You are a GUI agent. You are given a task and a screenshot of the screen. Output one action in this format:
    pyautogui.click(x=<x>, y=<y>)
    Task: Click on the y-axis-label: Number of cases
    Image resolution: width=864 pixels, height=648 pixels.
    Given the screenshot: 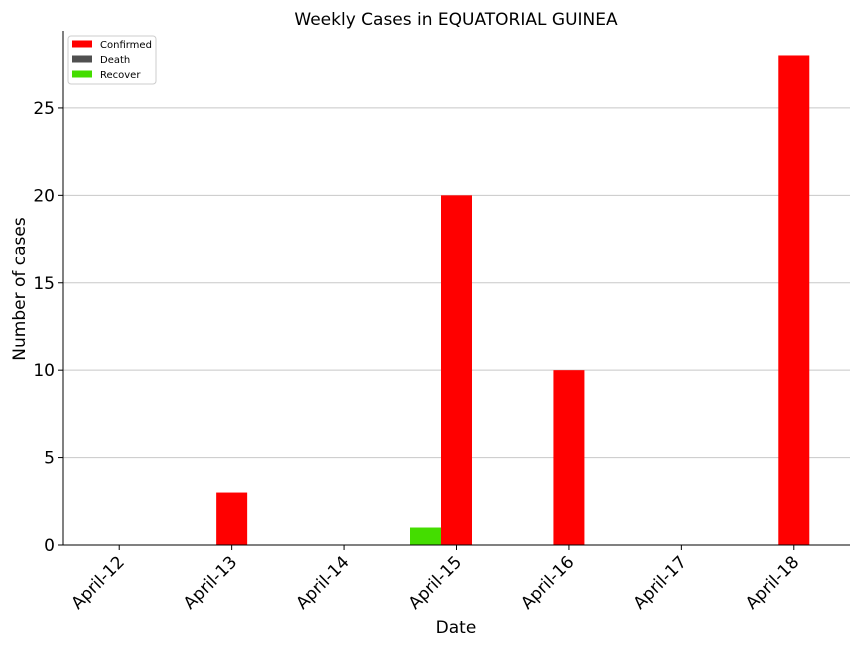 What is the action you would take?
    pyautogui.click(x=20, y=289)
    